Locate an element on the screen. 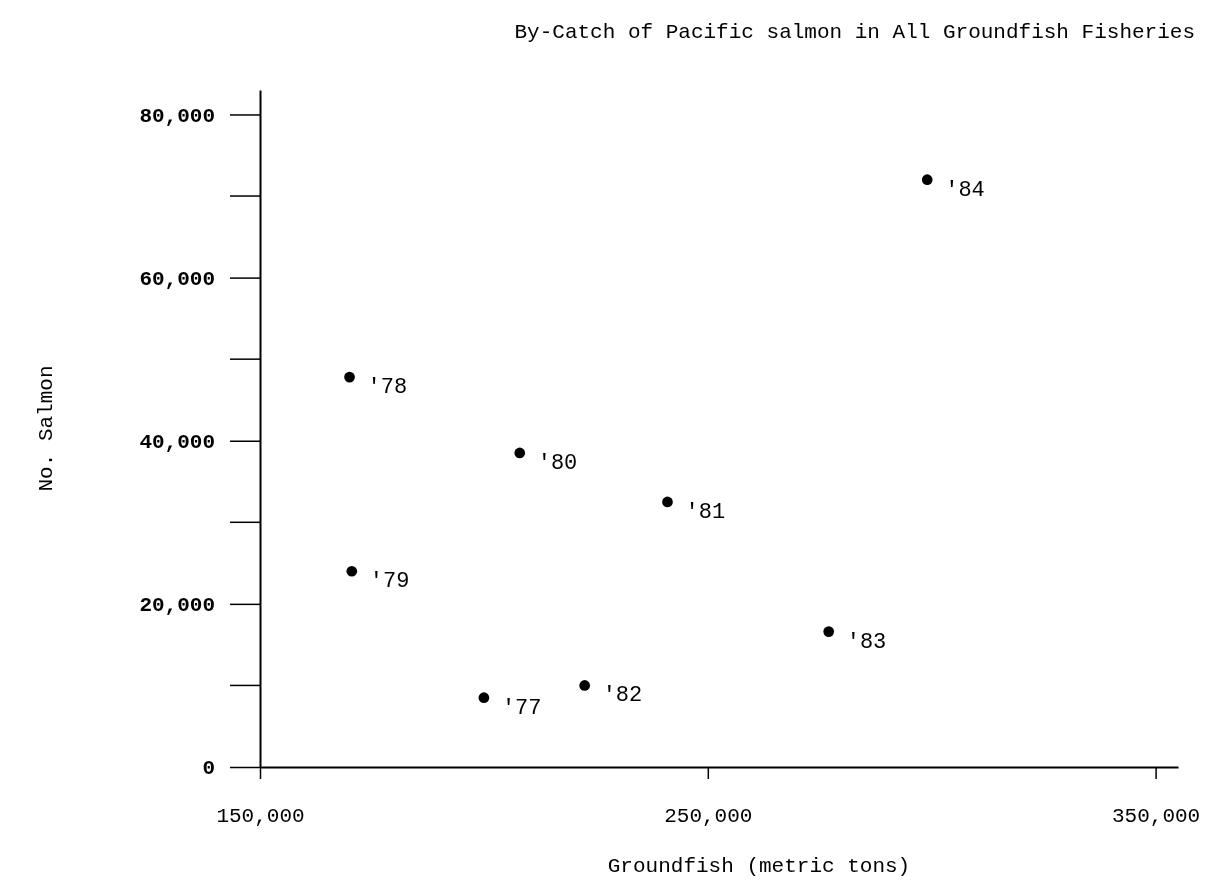  annotation: '80 is located at coordinates (557, 463).